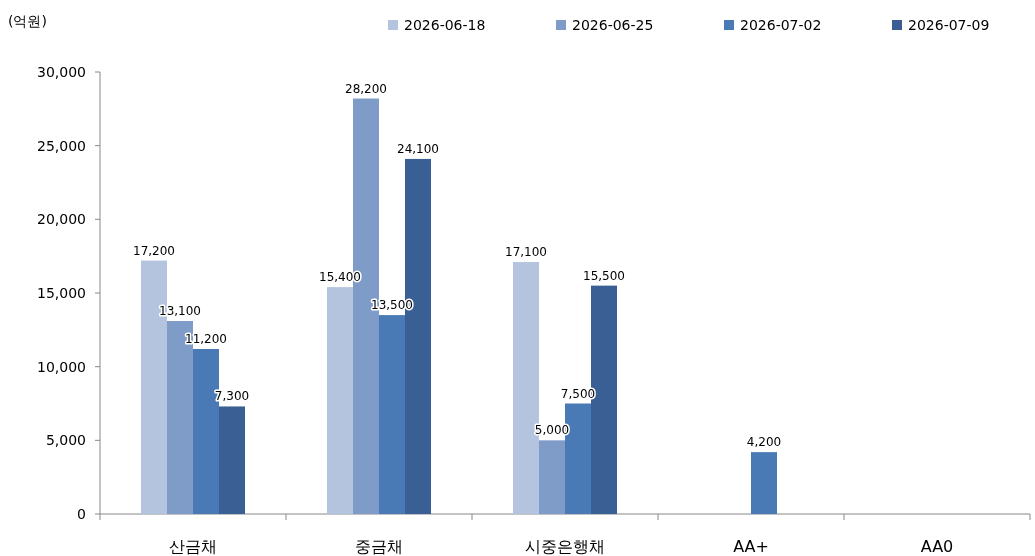 This screenshot has height=556, width=1035. I want to click on data-label: 13,100, so click(180, 310).